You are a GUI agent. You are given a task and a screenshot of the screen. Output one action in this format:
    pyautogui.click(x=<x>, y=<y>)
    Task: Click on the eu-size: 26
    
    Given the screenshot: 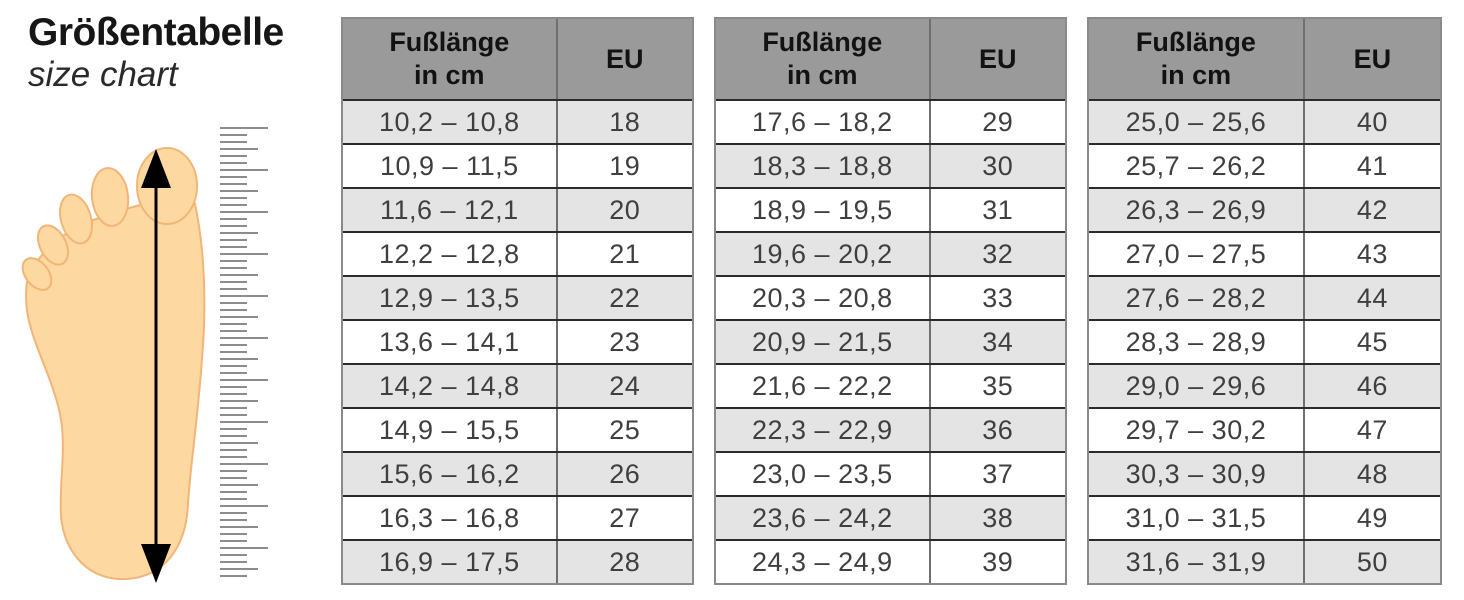 What is the action you would take?
    pyautogui.click(x=625, y=473)
    